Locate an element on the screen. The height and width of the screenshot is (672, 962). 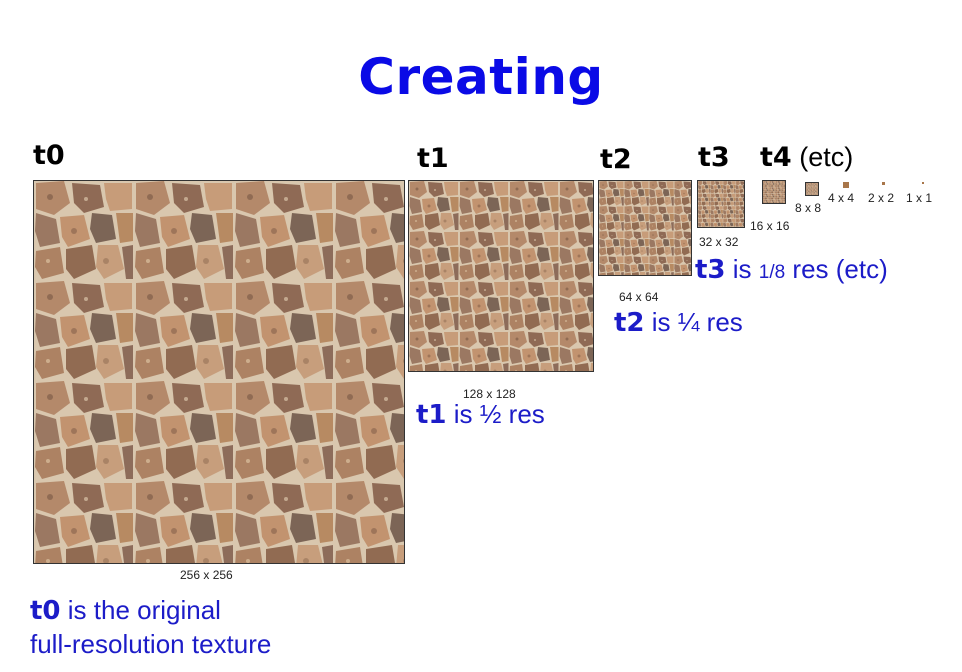
caption-t3: t3 is 1/8 res (etc) is located at coordinates (791, 270).